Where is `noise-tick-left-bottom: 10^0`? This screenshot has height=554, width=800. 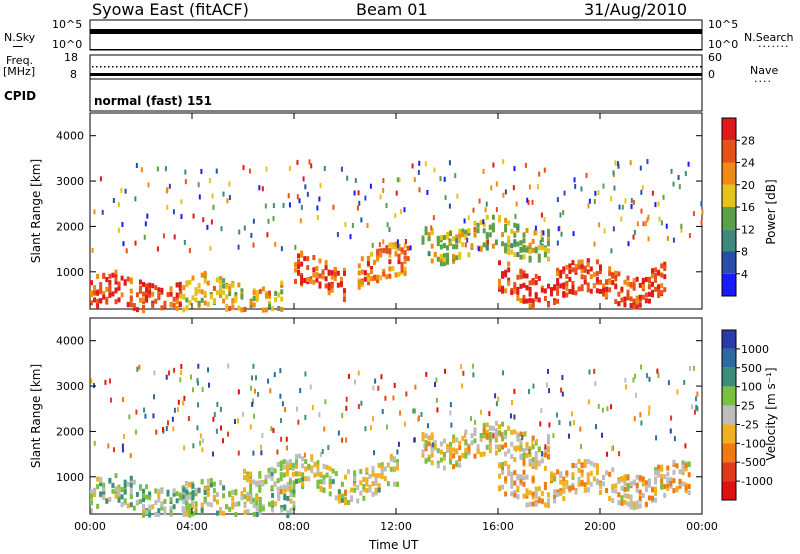 noise-tick-left-bottom: 10^0 is located at coordinates (67, 44).